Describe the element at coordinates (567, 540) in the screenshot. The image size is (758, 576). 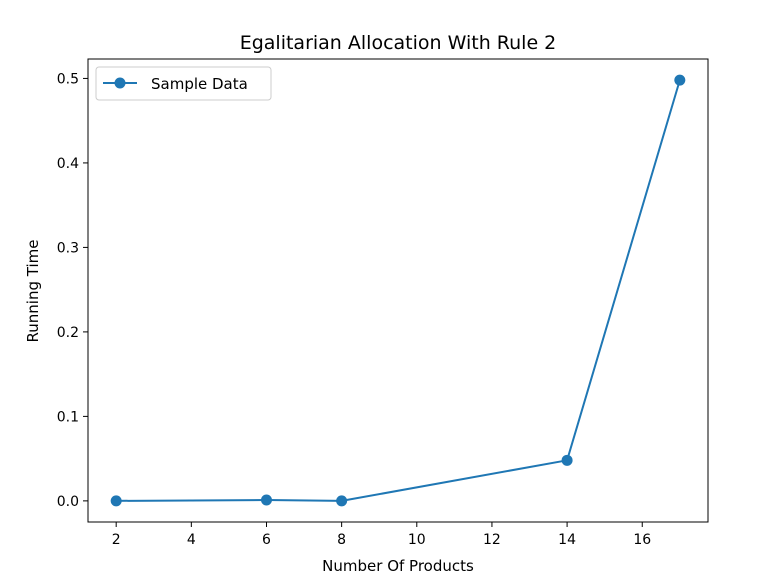
I see `x-tick-label: 14` at that location.